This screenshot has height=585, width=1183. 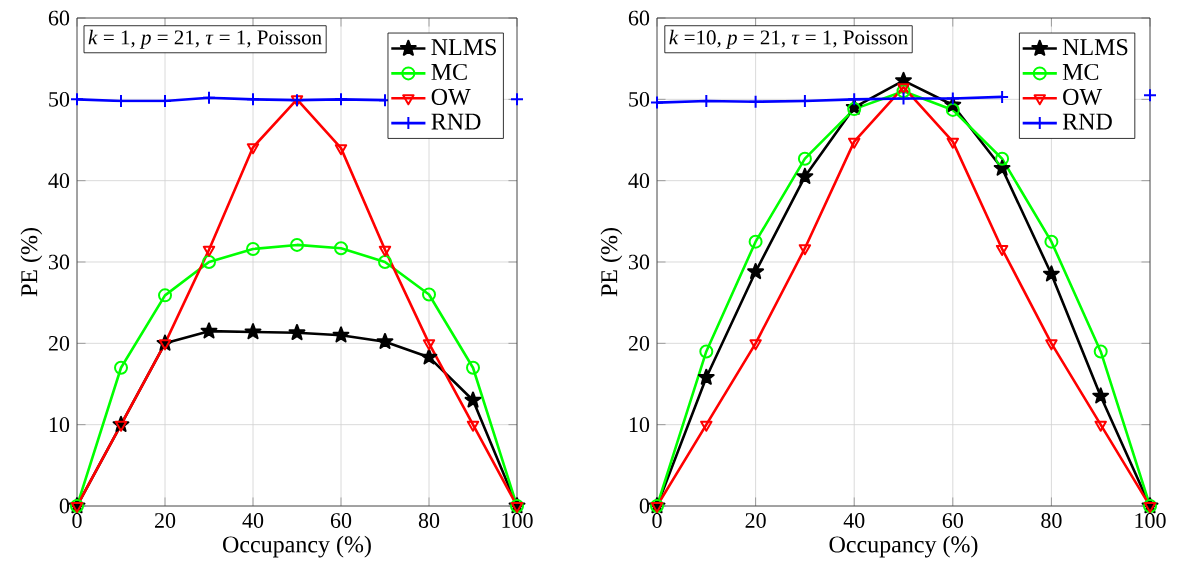 What do you see at coordinates (788, 39) in the screenshot?
I see `annotation: k =10, p = 21, τ = 1, Poisson` at bounding box center [788, 39].